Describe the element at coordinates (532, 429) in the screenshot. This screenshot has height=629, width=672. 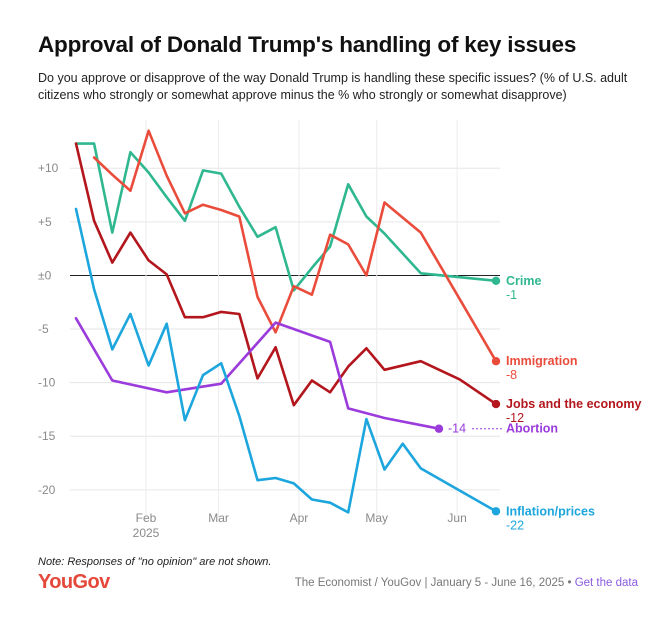
I see `abortion-label: Abortion` at that location.